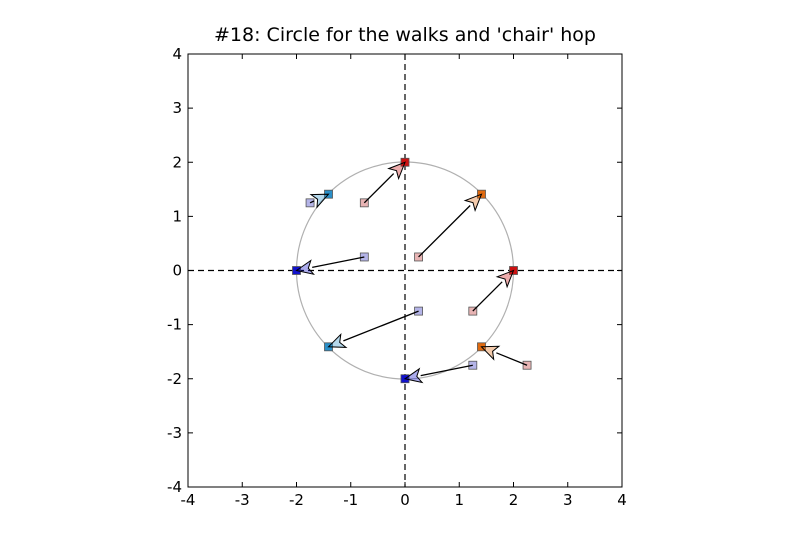  Describe the element at coordinates (296, 500) in the screenshot. I see `x-tick-label: -2` at that location.